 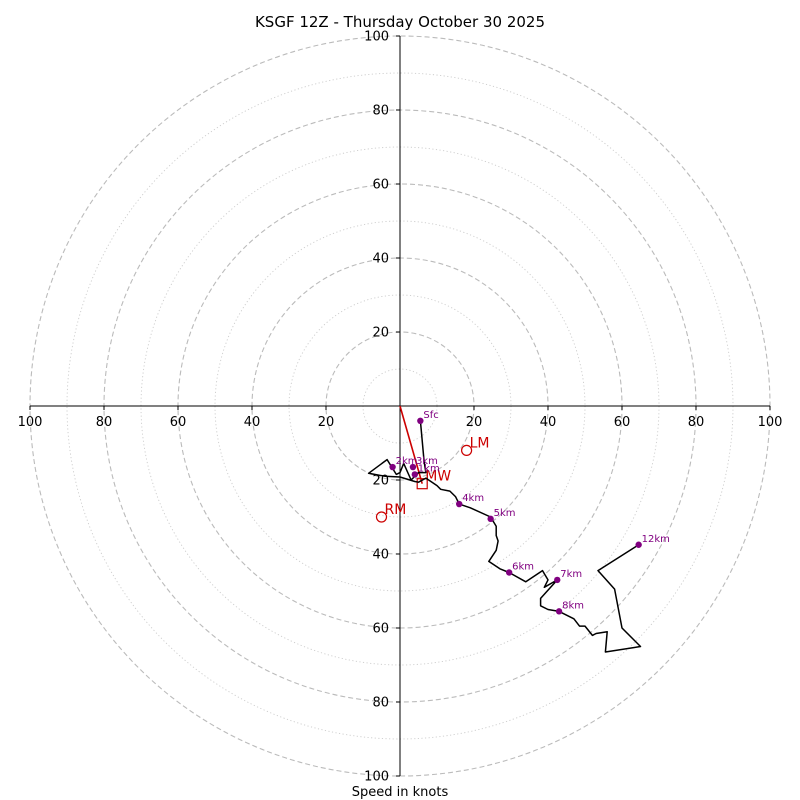 What do you see at coordinates (770, 422) in the screenshot?
I see `x-tick-label-100: 100` at bounding box center [770, 422].